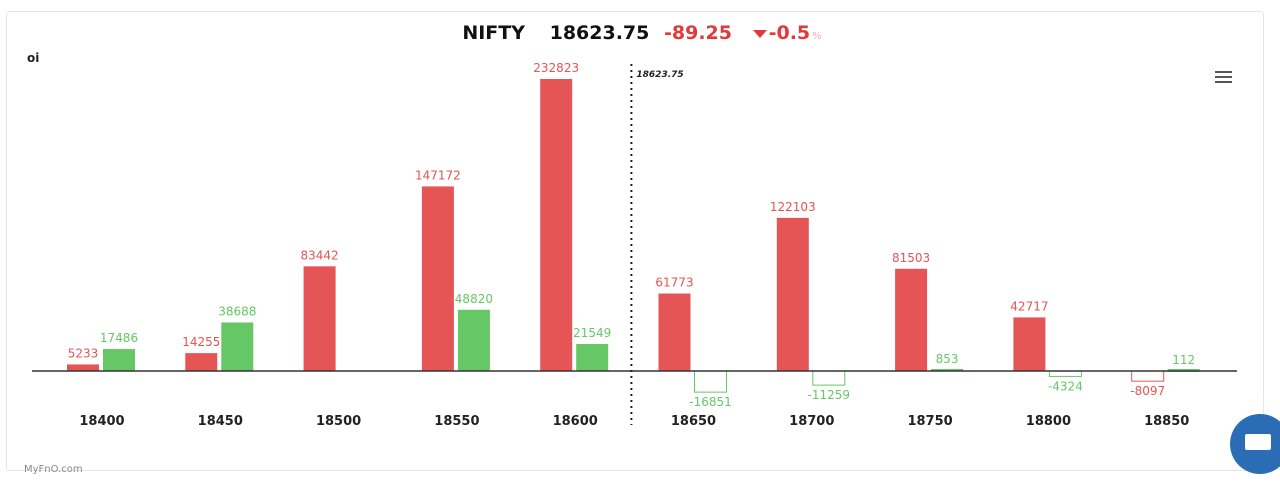 The height and width of the screenshot is (497, 1280). Describe the element at coordinates (33, 58) in the screenshot. I see `y-axis-label: oi` at that location.